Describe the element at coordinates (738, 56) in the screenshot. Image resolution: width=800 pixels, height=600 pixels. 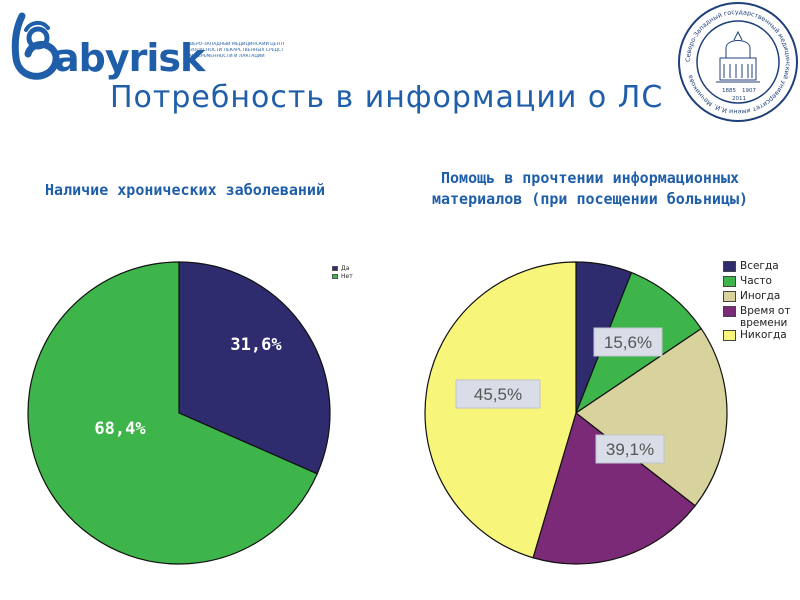
I see `building-icon` at that location.